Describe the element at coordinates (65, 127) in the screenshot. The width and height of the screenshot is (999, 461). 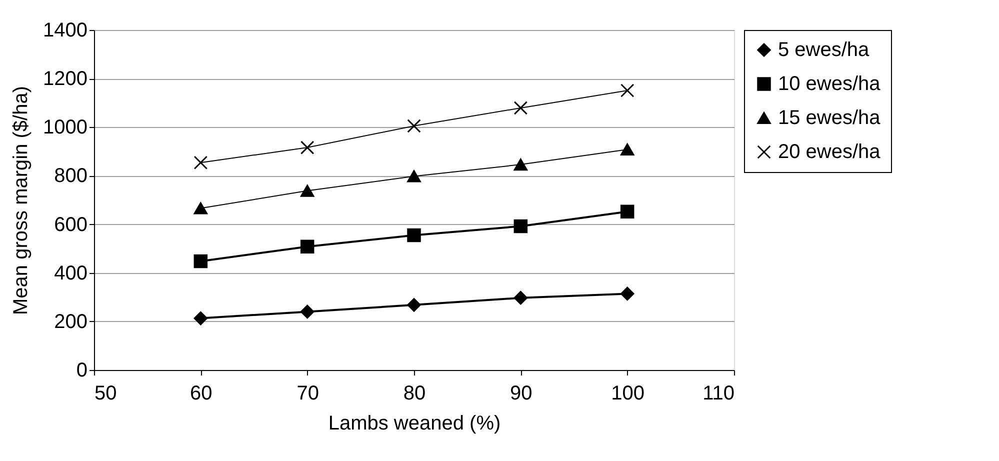
I see `y-tick-label: 1000` at that location.